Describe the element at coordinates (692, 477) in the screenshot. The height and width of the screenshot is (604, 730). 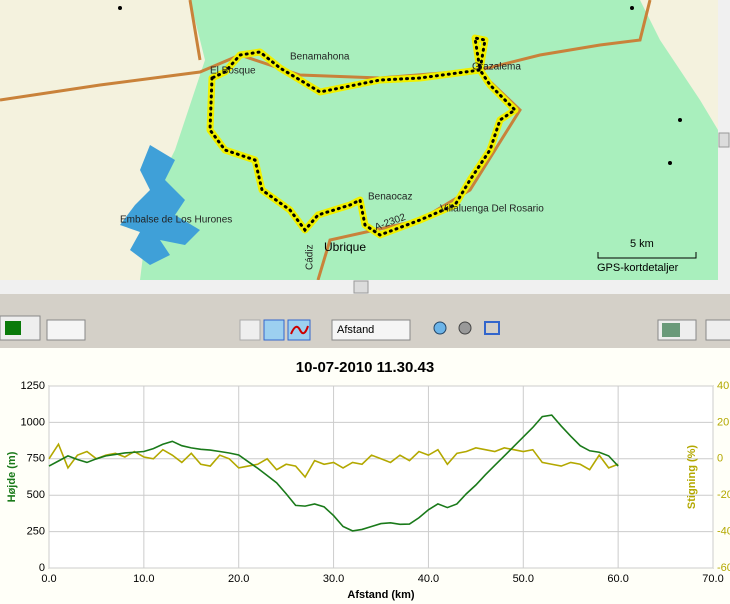
I see `y2-axis-label: Stigning (%)` at that location.